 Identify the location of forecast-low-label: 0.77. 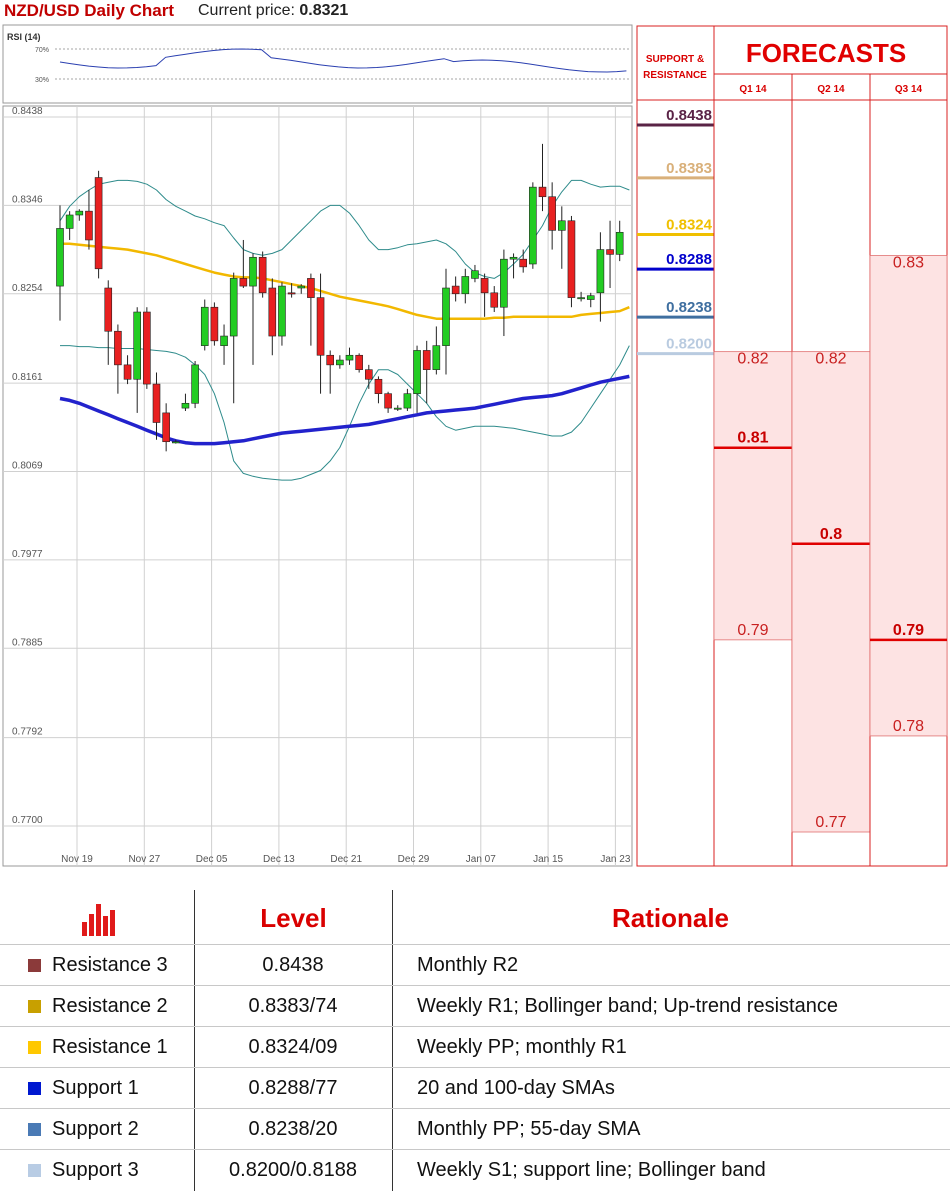
(830, 822).